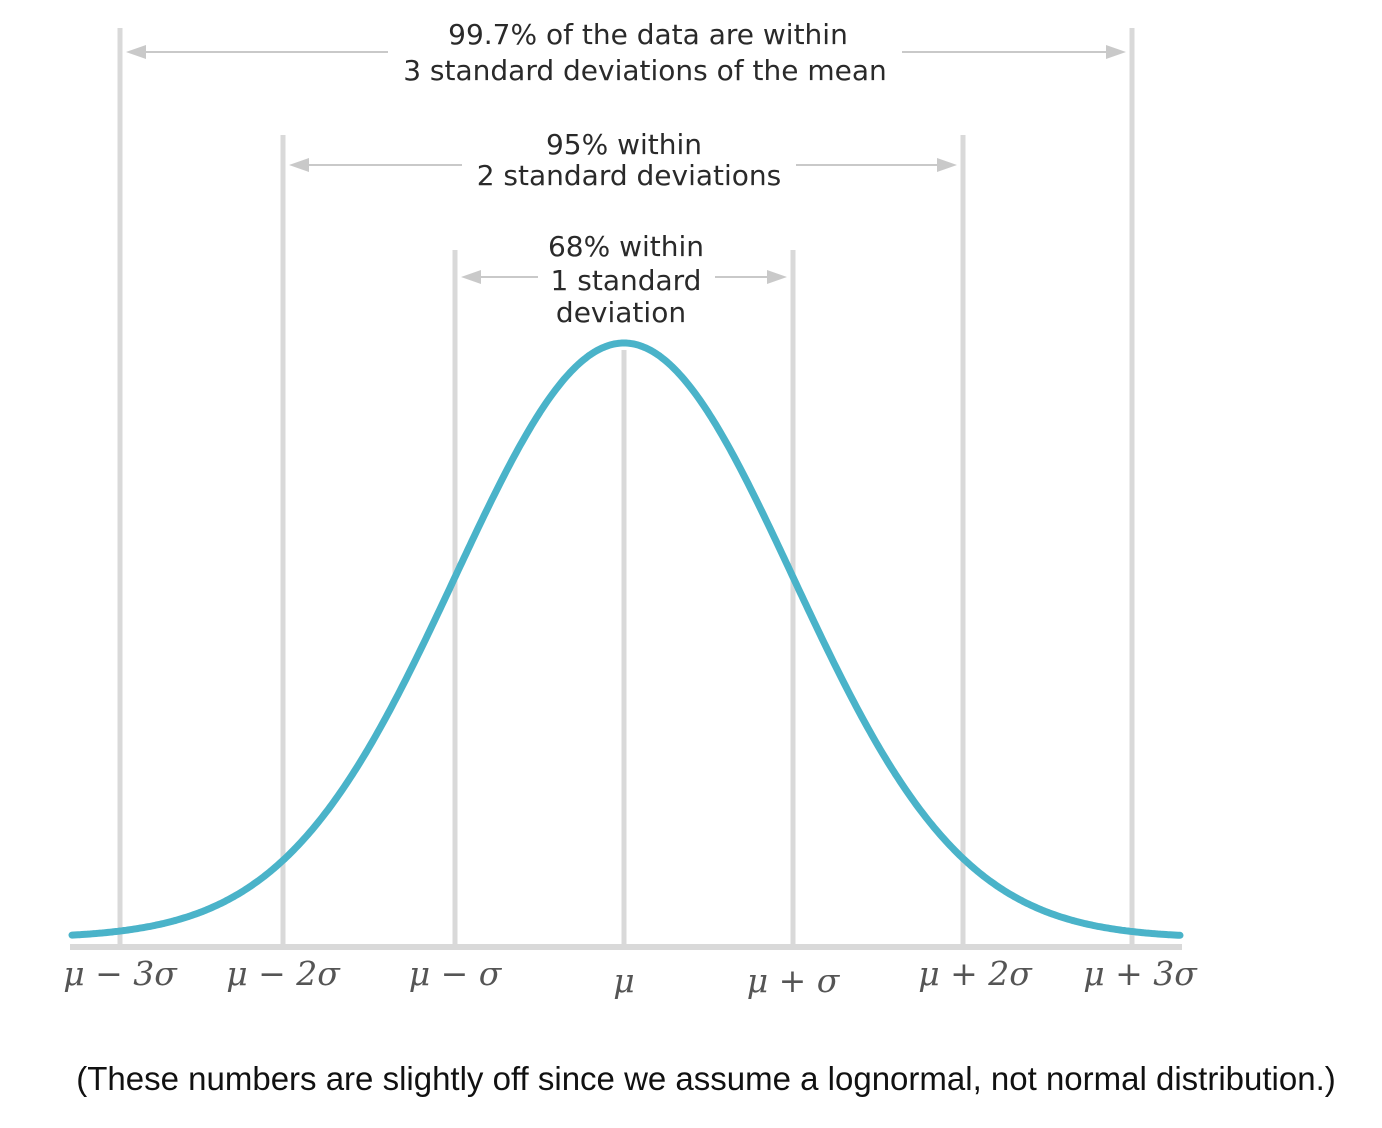 The image size is (1382, 1128). Describe the element at coordinates (975, 973) in the screenshot. I see `tick-label-plus-2sigma: μ + 2σ` at that location.